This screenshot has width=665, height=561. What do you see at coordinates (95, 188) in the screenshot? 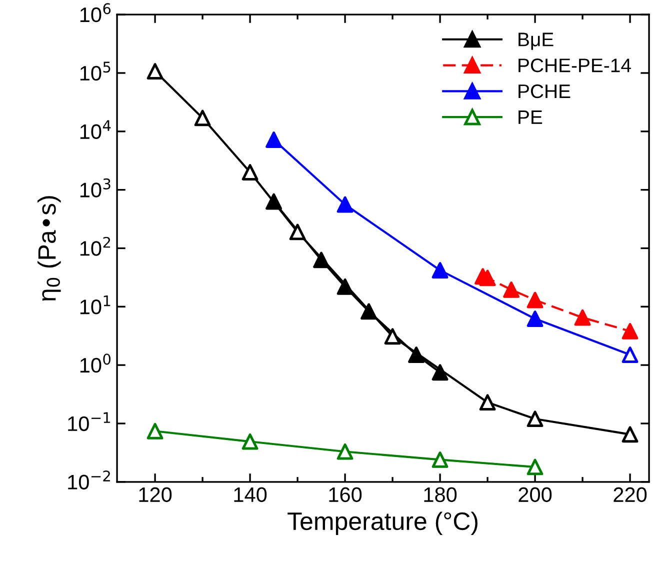
I see `y-tick-label: 10$^{3}$` at bounding box center [95, 188].